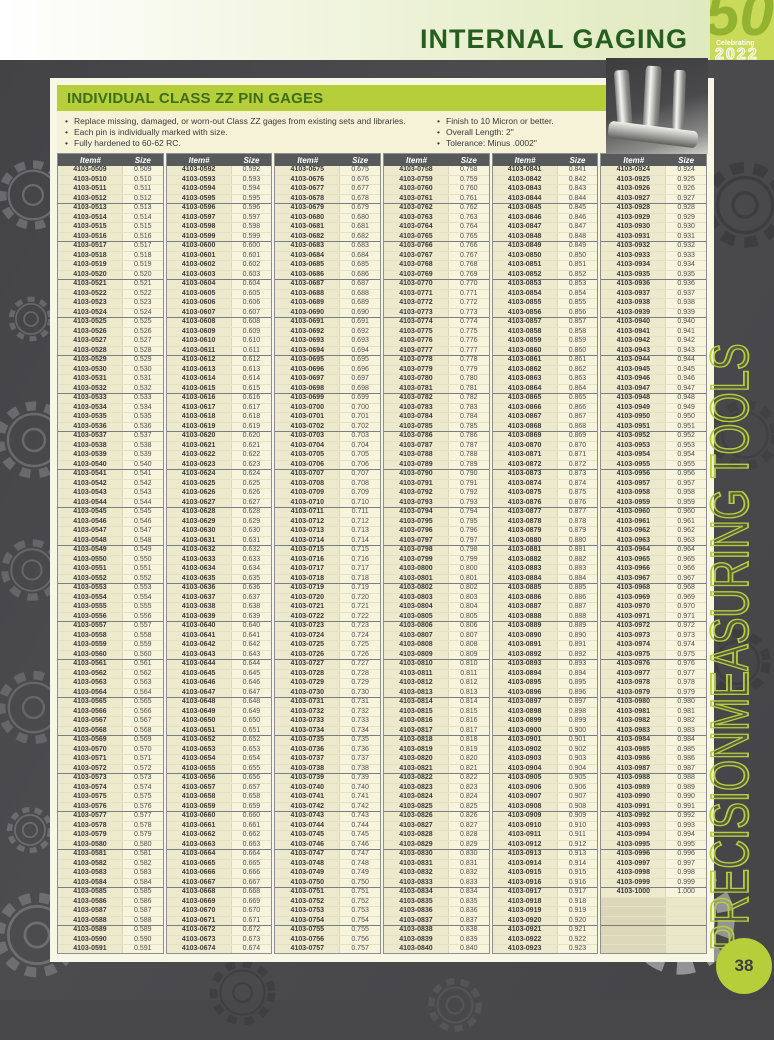 Image resolution: width=774 pixels, height=1040 pixels. I want to click on item-cell: 4103-0588, so click(90, 920).